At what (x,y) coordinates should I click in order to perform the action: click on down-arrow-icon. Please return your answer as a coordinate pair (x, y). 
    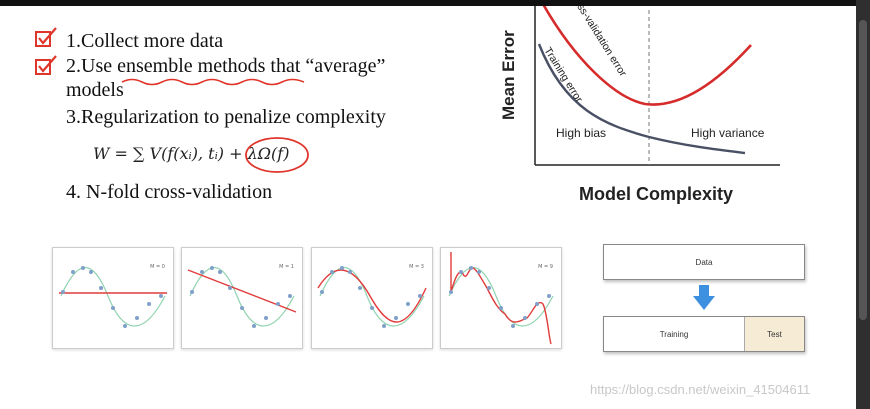
    Looking at the image, I should click on (704, 297).